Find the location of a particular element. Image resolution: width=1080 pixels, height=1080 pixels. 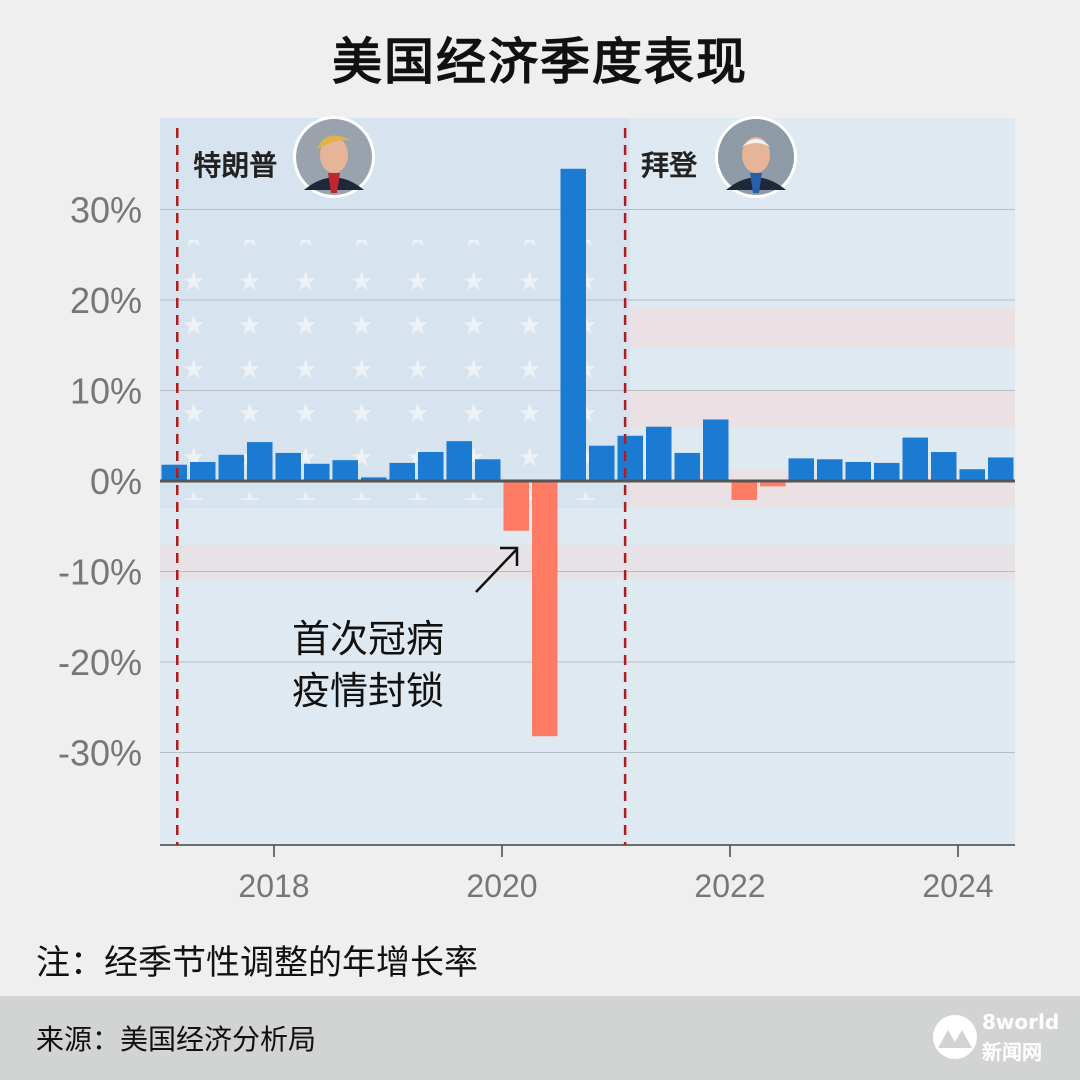

bar-2023Q3 is located at coordinates (915, 459).